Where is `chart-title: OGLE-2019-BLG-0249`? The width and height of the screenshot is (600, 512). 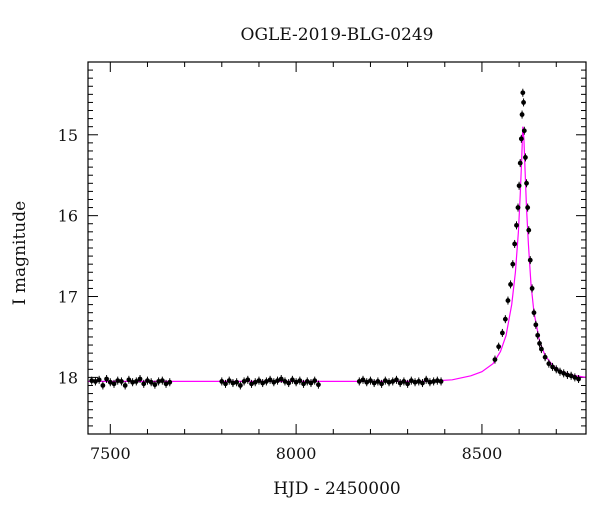
chart-title: OGLE-2019-BLG-0249 is located at coordinates (337, 35).